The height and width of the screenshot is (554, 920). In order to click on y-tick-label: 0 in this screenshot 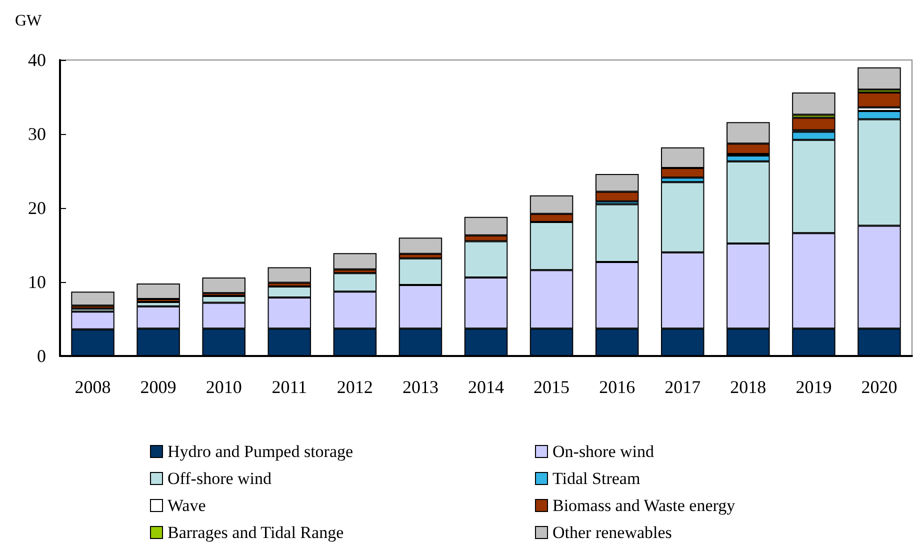, I will do `click(41, 356)`.